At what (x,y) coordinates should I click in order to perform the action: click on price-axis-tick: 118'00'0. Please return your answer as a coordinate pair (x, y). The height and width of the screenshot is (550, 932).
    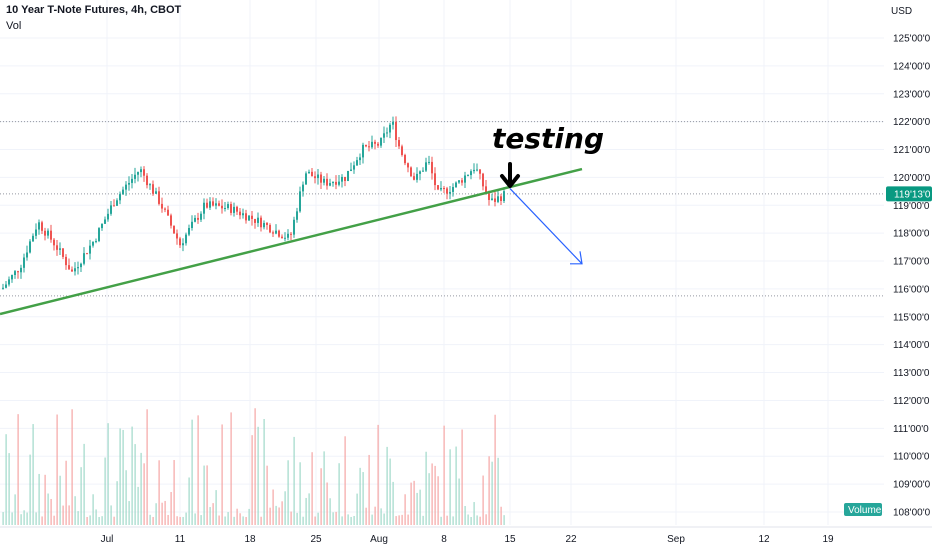
    Looking at the image, I should click on (911, 234).